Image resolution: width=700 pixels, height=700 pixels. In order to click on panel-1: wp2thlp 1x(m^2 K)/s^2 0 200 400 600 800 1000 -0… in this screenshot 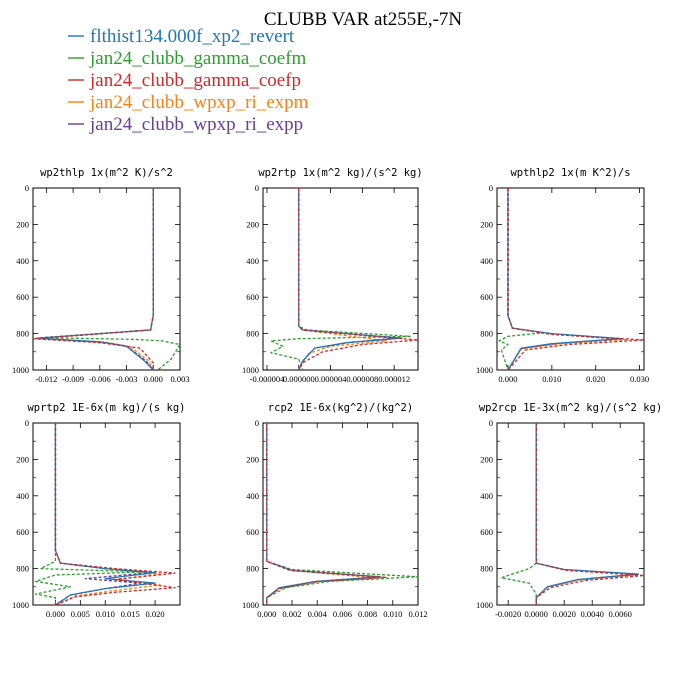, I will do `click(101, 275)`.